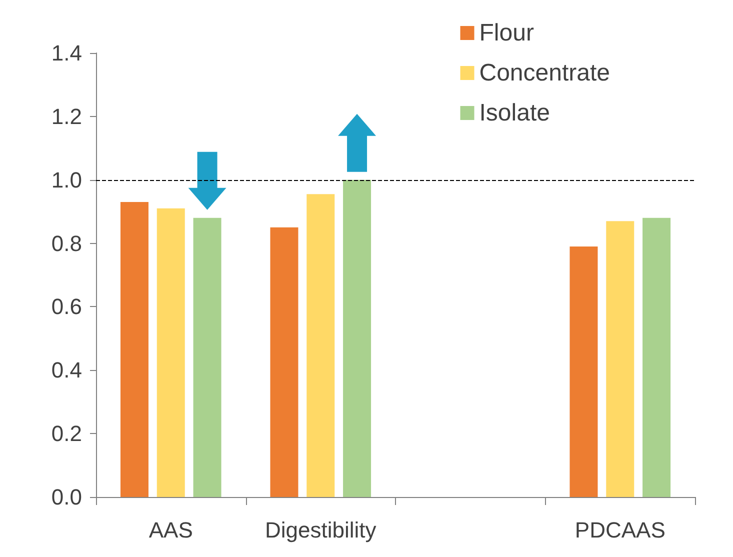 The image size is (733, 557). What do you see at coordinates (66, 243) in the screenshot?
I see `y-tick-label: 0.8` at bounding box center [66, 243].